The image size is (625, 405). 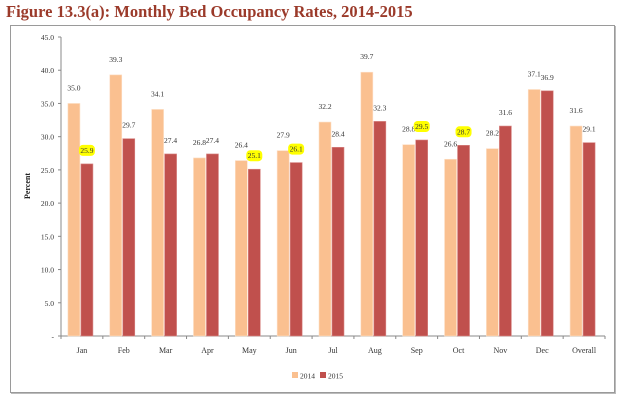 I want to click on data-label: 26.1, so click(x=296, y=149).